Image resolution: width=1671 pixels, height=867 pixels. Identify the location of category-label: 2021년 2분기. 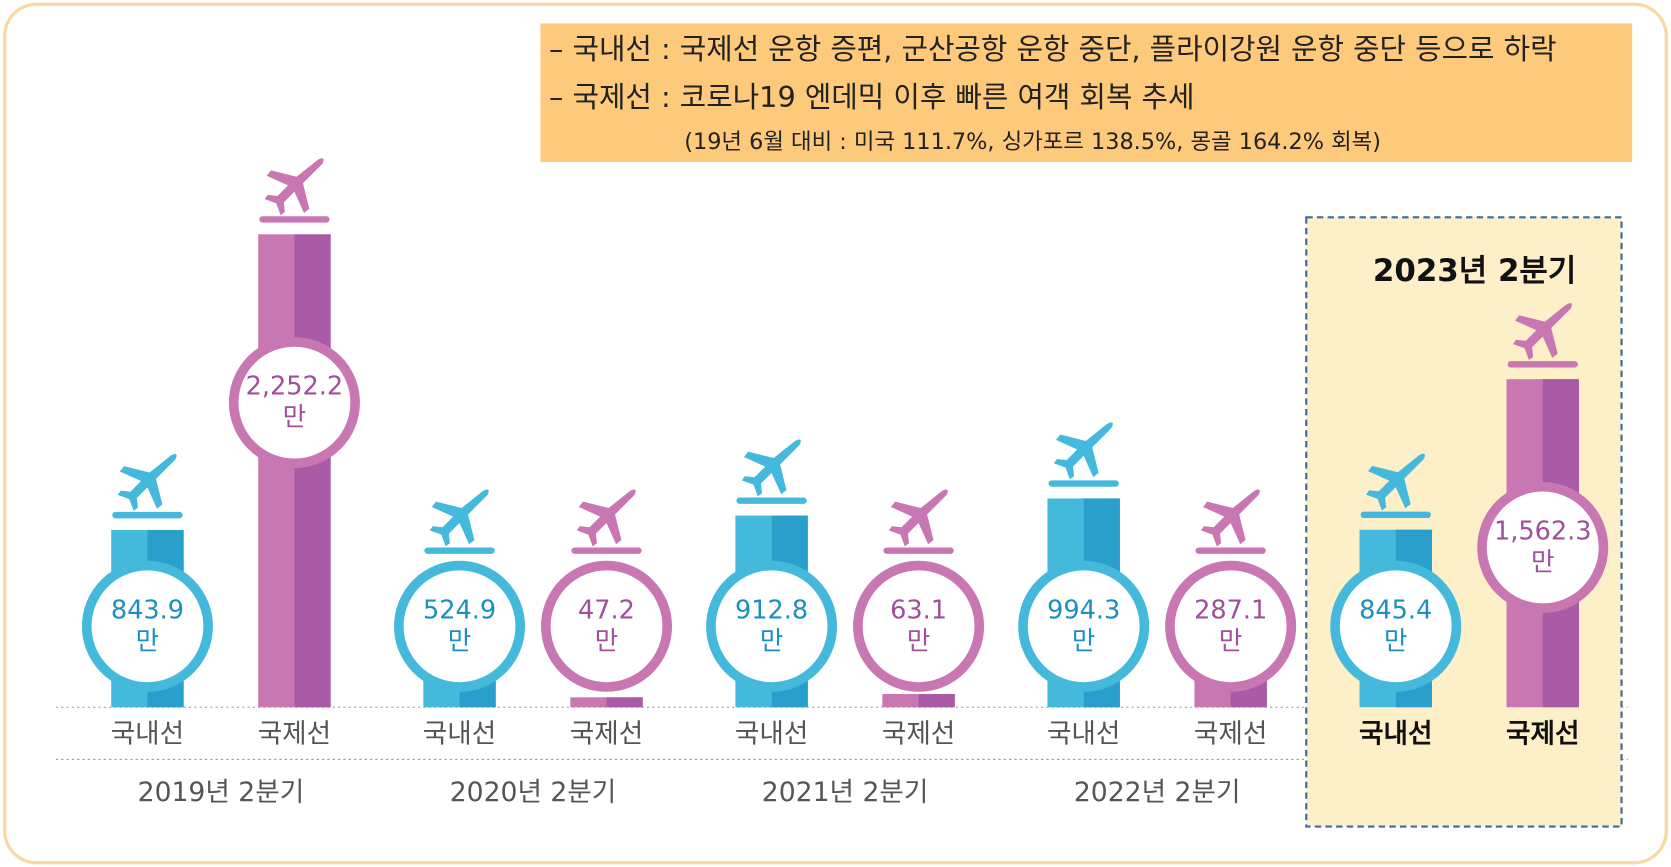
(845, 792).